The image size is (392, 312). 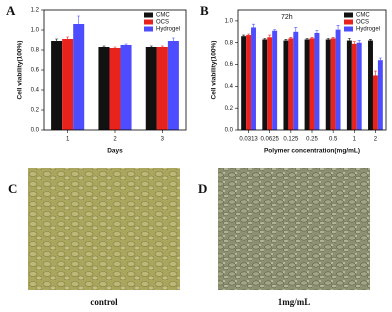 I want to click on x-axis-label: Polymer concentration(mg/mL), so click(x=312, y=151).